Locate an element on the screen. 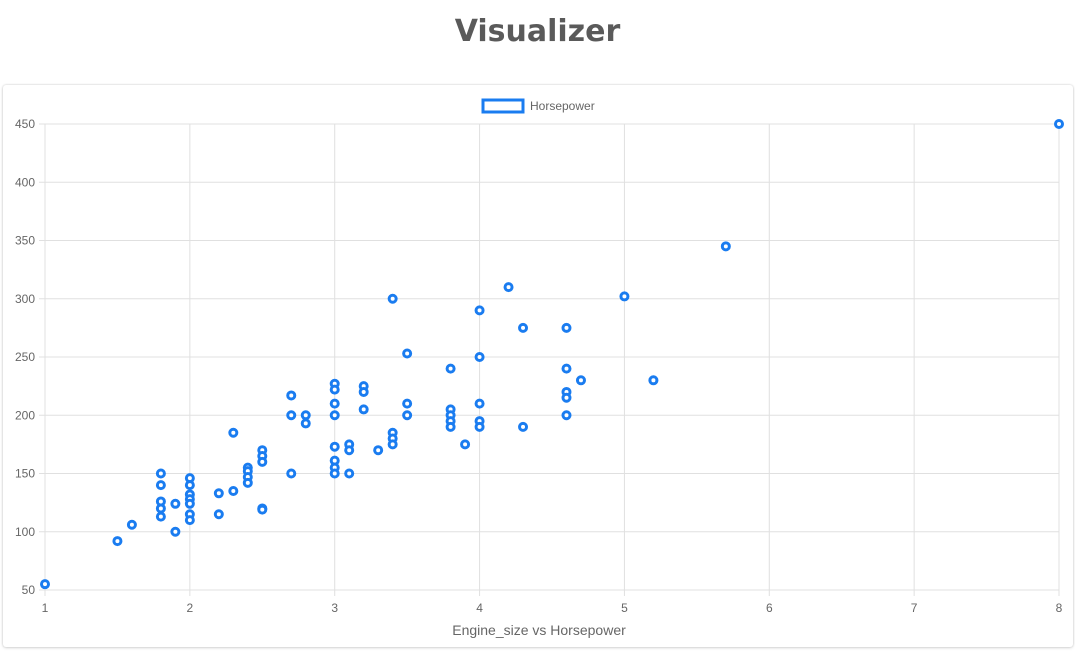  x-tick-label: 4 is located at coordinates (479, 608).